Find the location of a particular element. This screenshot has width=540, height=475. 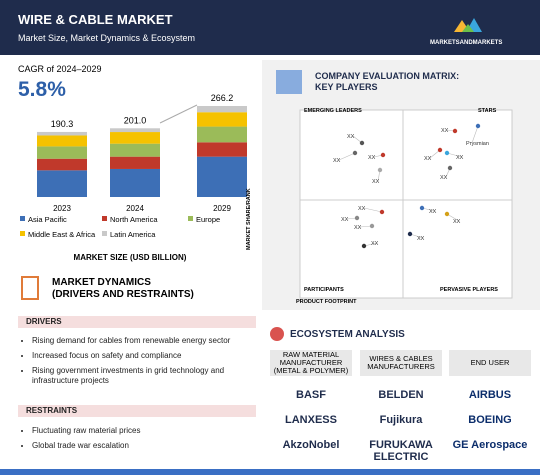

dynamics-title-2: (DRIVERS AND RESTRAINTS) is located at coordinates (123, 294).